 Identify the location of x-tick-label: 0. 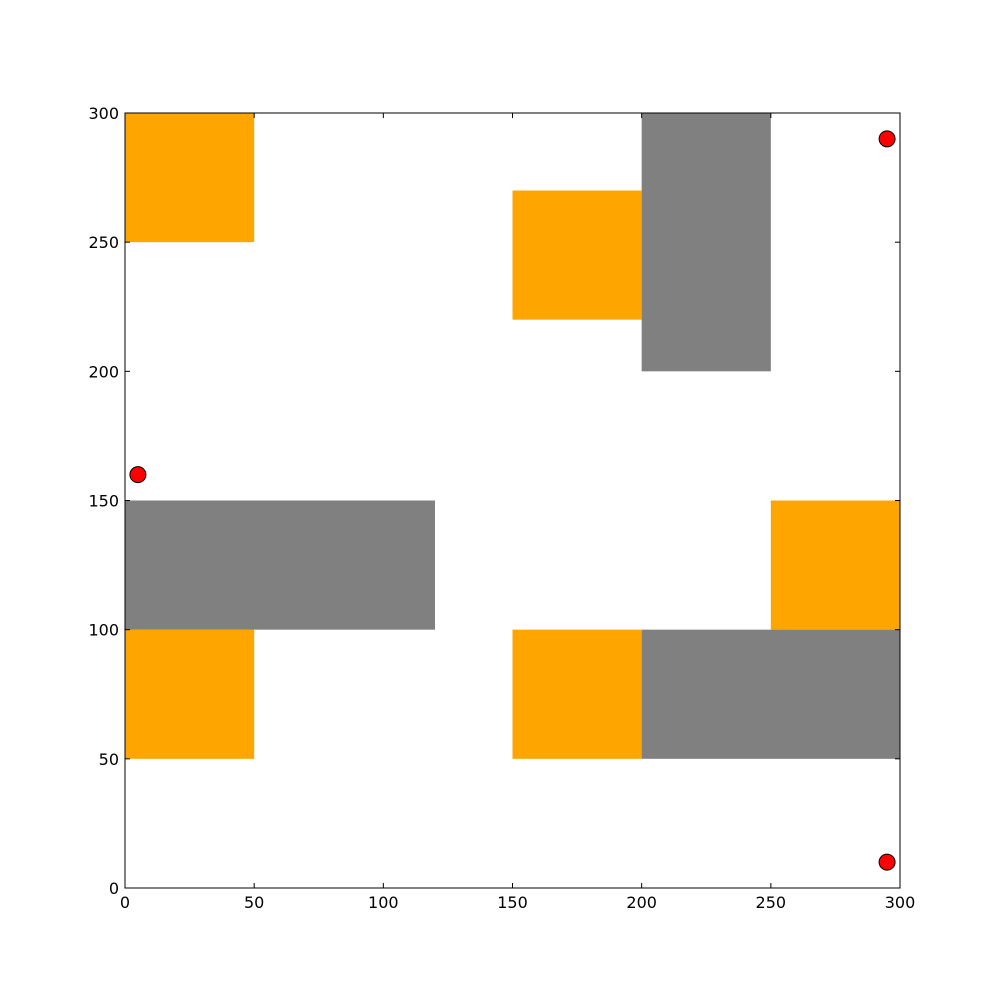
(125, 902).